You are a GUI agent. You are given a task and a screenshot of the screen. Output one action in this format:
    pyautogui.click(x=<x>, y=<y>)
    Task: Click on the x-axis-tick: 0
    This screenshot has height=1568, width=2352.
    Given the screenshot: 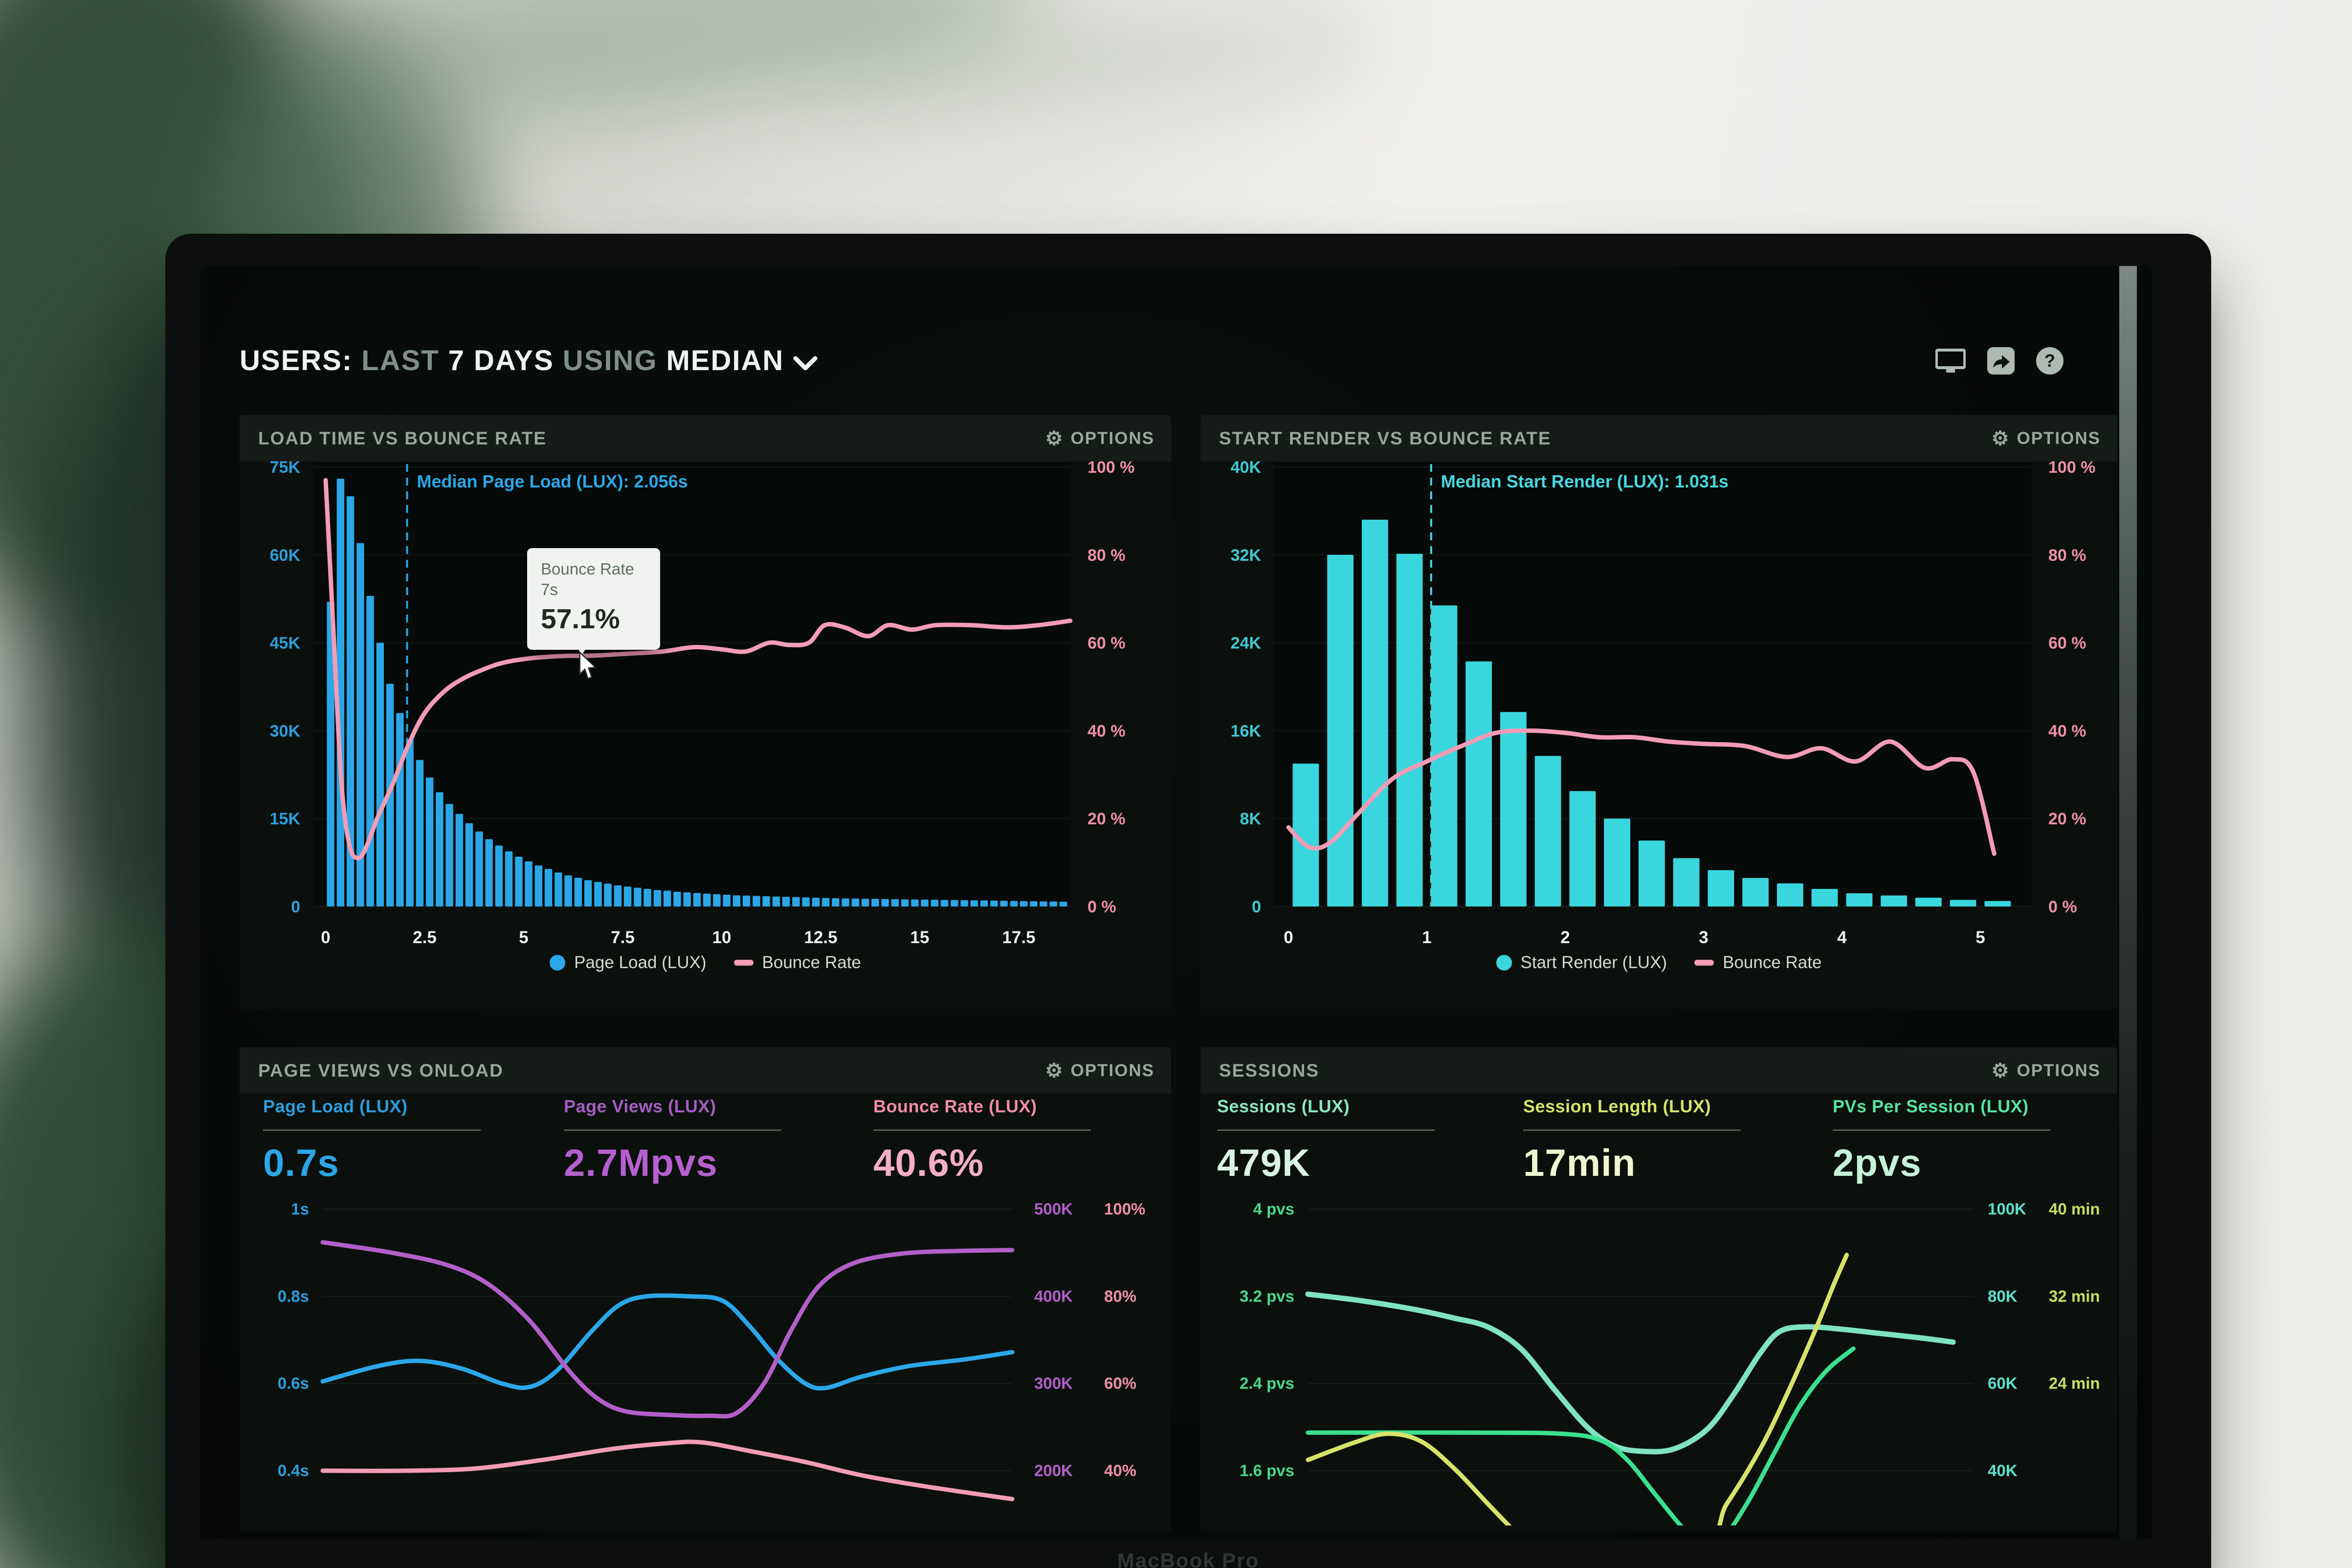 What is the action you would take?
    pyautogui.click(x=326, y=937)
    